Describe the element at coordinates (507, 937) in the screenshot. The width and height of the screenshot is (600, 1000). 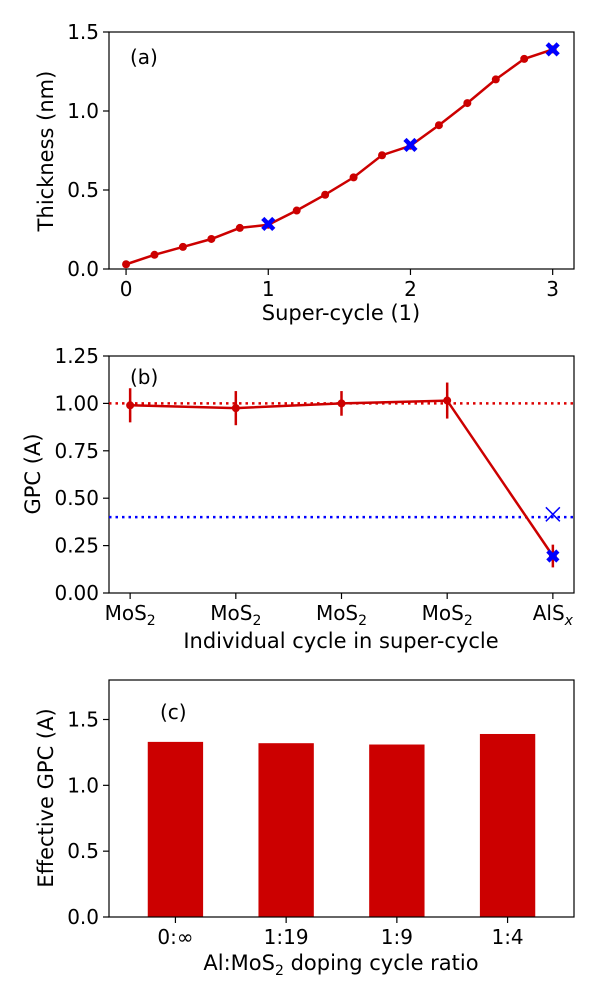
I see `panel-c-x-tick-label: 1:4` at that location.